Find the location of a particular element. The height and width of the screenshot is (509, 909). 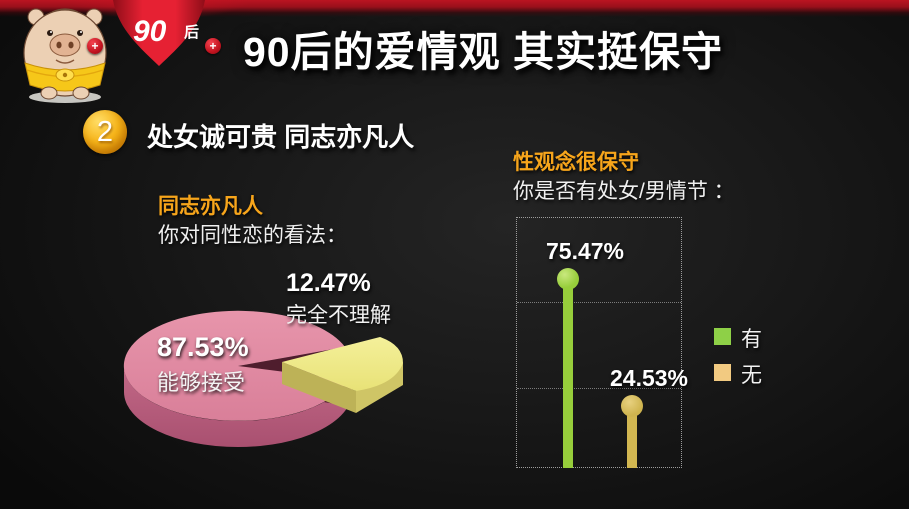

section-heading: 处女诚可贵 同志亦凡人 is located at coordinates (281, 137).